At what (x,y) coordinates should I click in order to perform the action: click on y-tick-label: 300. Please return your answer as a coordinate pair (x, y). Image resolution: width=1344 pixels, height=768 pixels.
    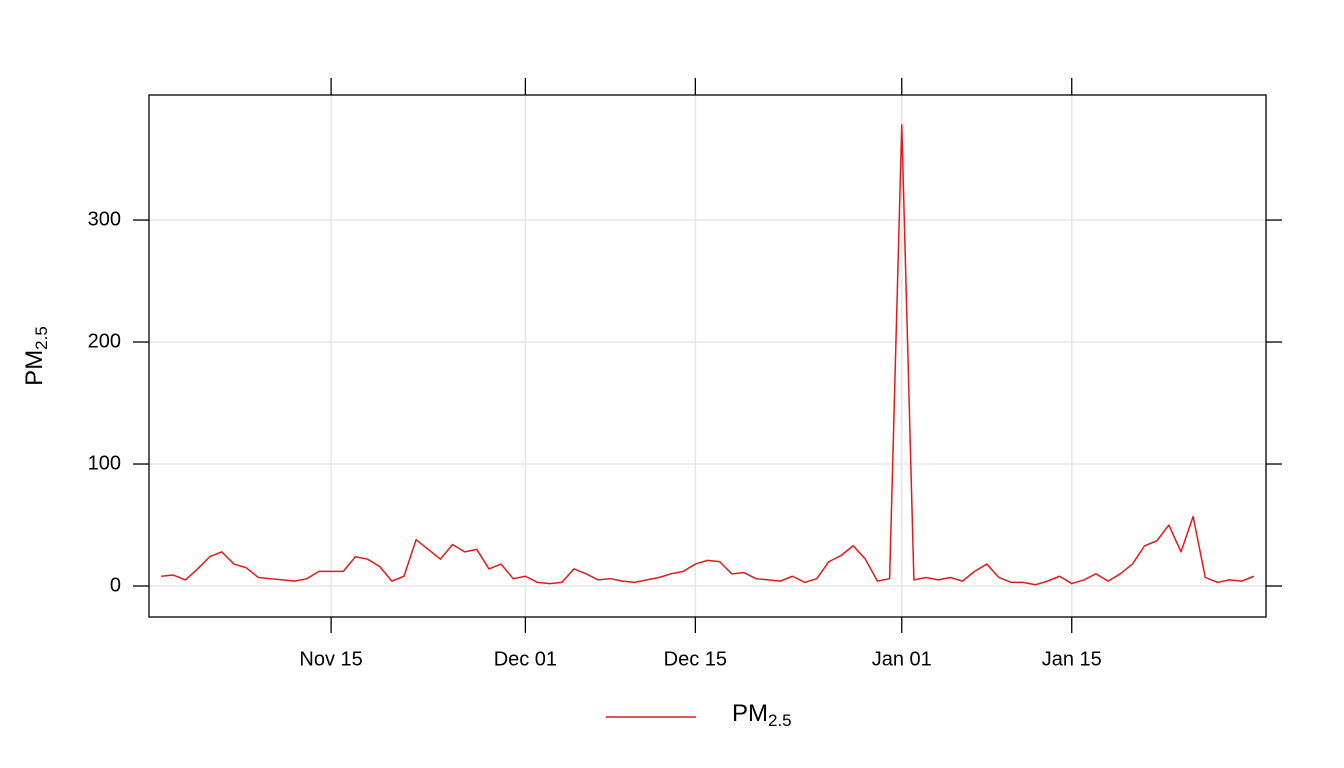
    Looking at the image, I should click on (104, 219).